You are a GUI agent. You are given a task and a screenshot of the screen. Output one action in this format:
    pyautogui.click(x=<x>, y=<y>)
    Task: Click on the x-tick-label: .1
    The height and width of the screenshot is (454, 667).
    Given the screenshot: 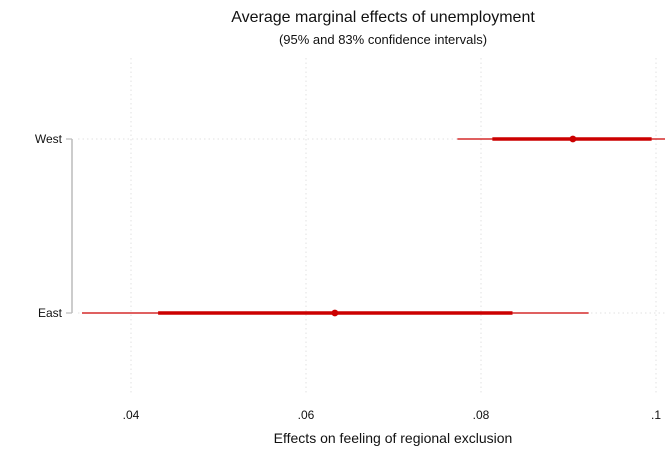 What is the action you would take?
    pyautogui.click(x=656, y=415)
    